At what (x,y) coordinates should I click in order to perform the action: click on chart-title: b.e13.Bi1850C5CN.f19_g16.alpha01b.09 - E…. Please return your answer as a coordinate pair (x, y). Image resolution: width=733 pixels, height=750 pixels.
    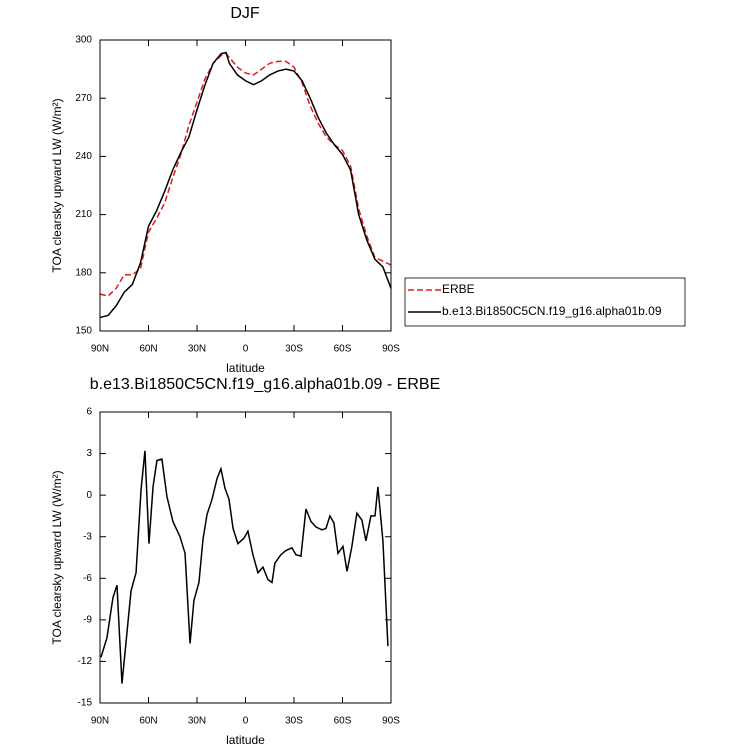
    Looking at the image, I should click on (265, 384).